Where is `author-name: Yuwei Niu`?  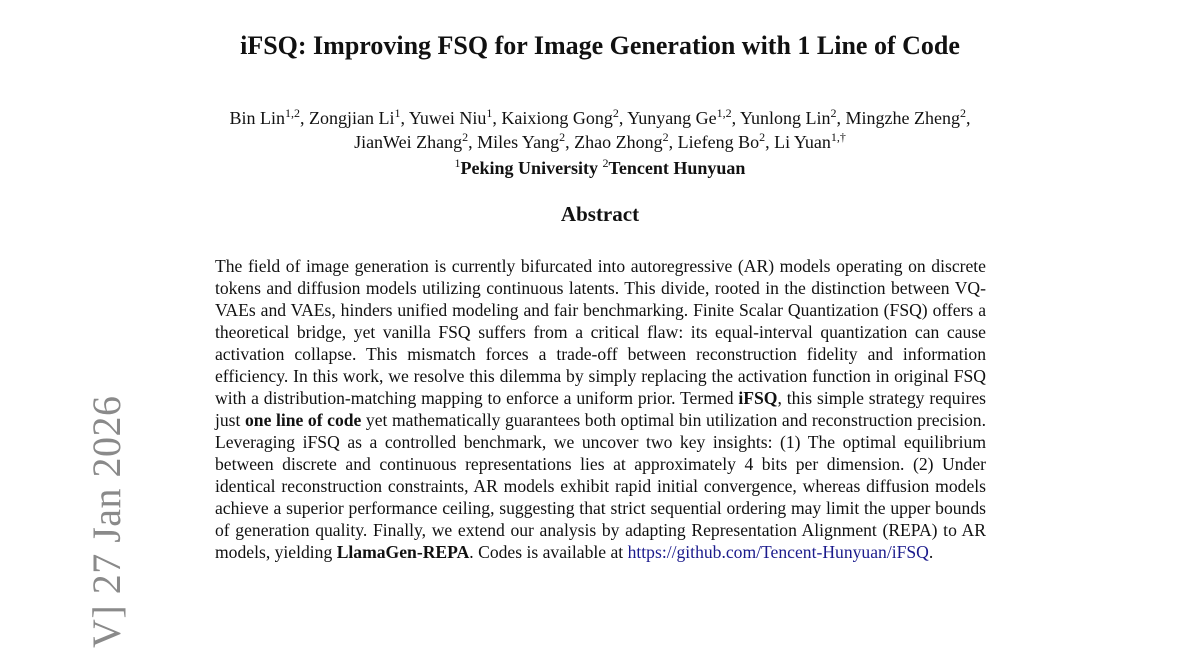 author-name: Yuwei Niu is located at coordinates (447, 118).